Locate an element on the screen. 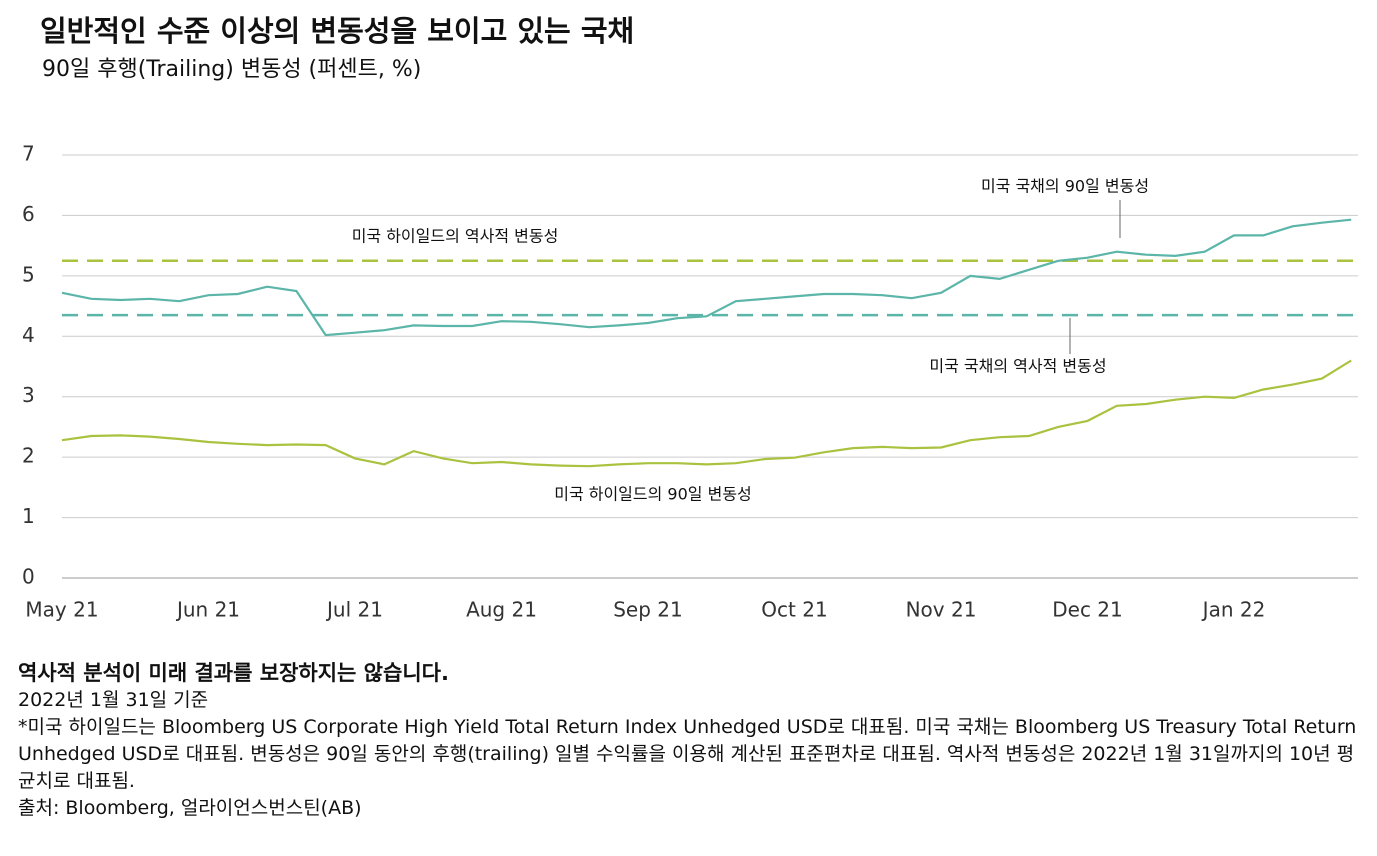 The height and width of the screenshot is (856, 1377). note: 2022년 1월 31일 기준 is located at coordinates (113, 700).